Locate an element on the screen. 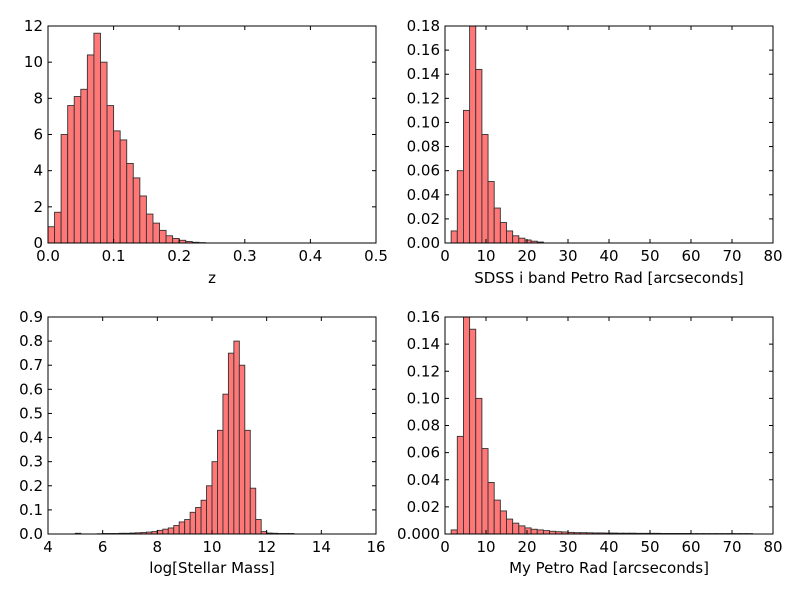 This screenshot has height=600, width=800. y-tick-label: 0.5 is located at coordinates (31, 413).